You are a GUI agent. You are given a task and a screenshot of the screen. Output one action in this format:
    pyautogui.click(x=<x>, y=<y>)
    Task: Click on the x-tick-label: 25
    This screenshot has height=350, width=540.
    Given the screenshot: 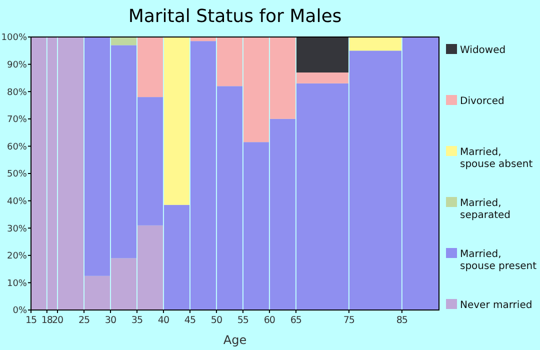 What is the action you would take?
    pyautogui.click(x=84, y=320)
    